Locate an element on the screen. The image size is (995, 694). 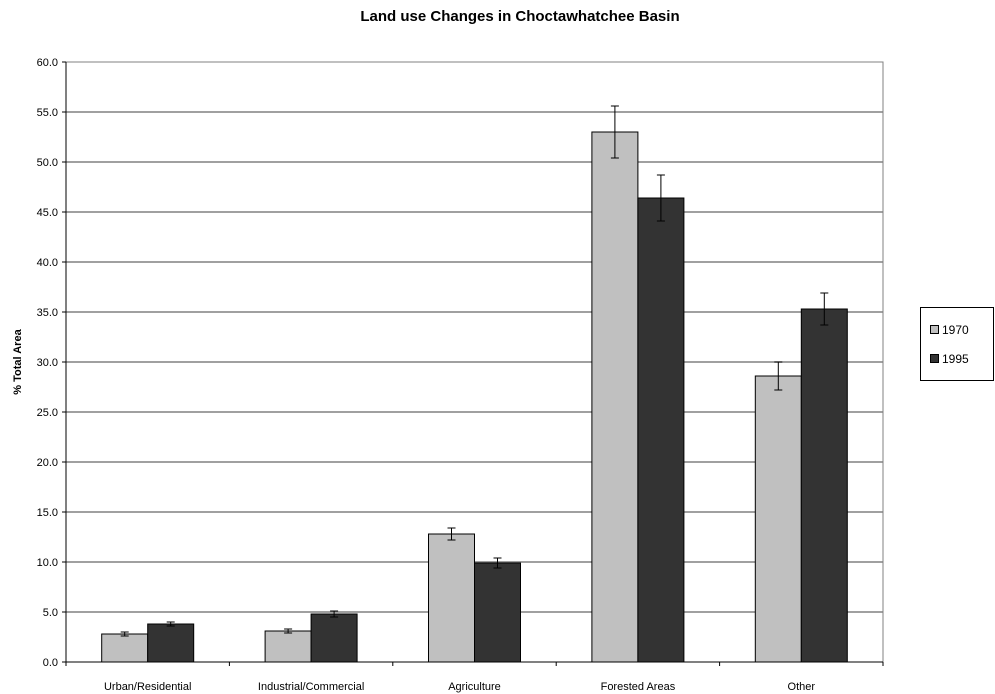
legend-entry-series-1: 1970 is located at coordinates (949, 329).